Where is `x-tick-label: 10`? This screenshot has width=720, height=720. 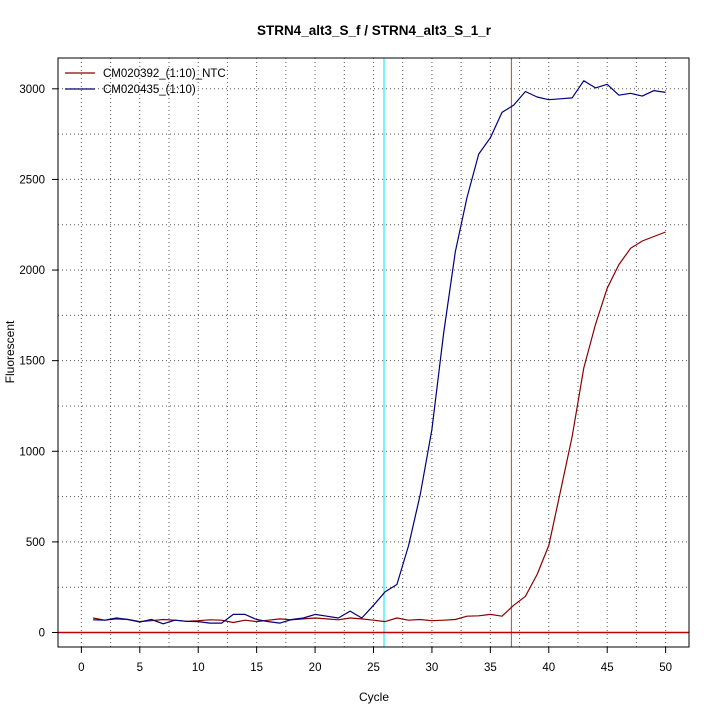
x-tick-label: 10 is located at coordinates (198, 668).